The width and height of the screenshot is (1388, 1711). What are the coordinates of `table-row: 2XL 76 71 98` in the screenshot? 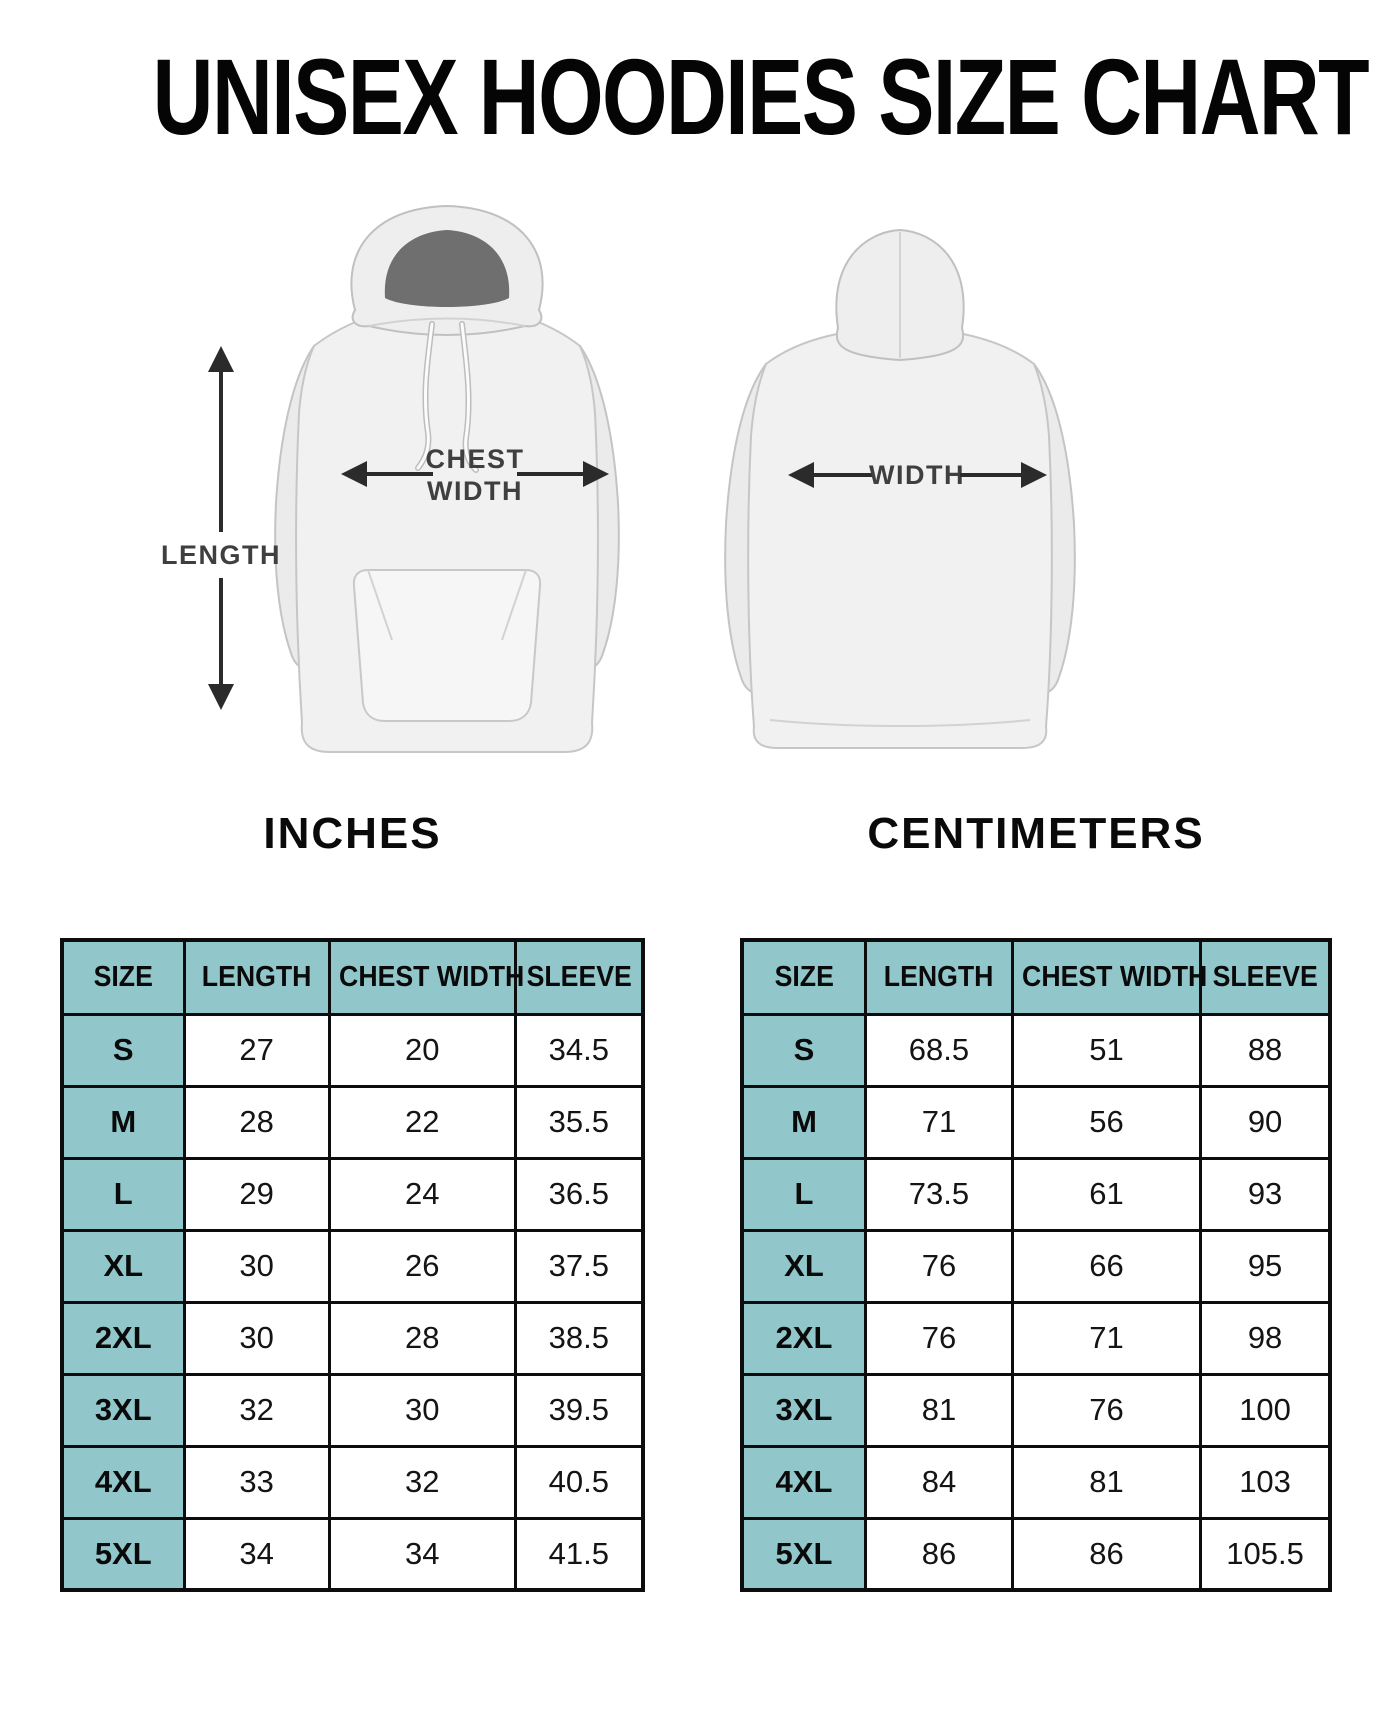 It's located at (1036, 1338).